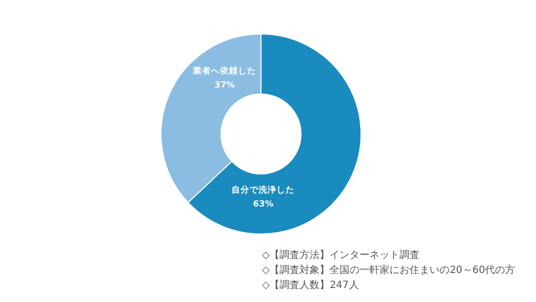 Image resolution: width=536 pixels, height=302 pixels. Describe the element at coordinates (225, 85) in the screenshot. I see `data-label: 37%` at that location.